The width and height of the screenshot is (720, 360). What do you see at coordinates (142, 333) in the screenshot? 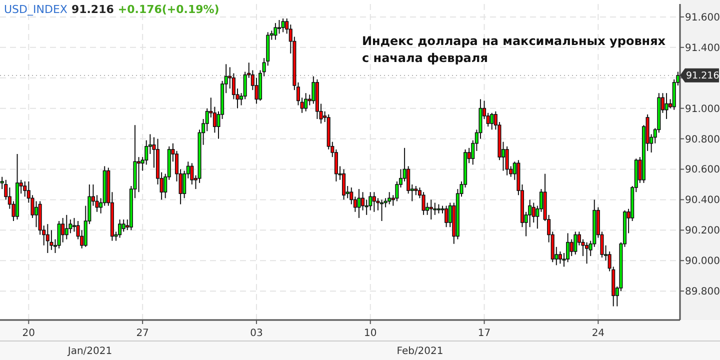
I see `x-tick-label: 27` at bounding box center [142, 333].